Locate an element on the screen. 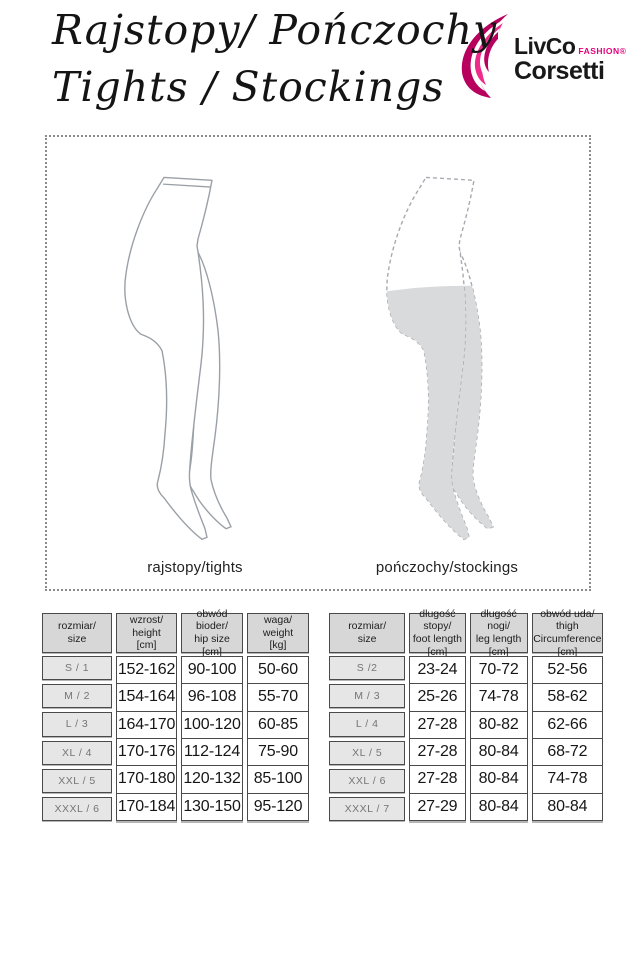  value-cell: 50-60 is located at coordinates (278, 671).